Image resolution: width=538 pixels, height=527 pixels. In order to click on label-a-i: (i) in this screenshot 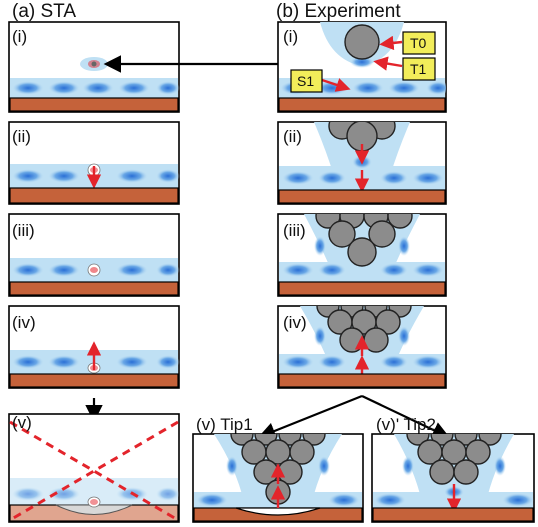, I will do `click(19, 36)`.